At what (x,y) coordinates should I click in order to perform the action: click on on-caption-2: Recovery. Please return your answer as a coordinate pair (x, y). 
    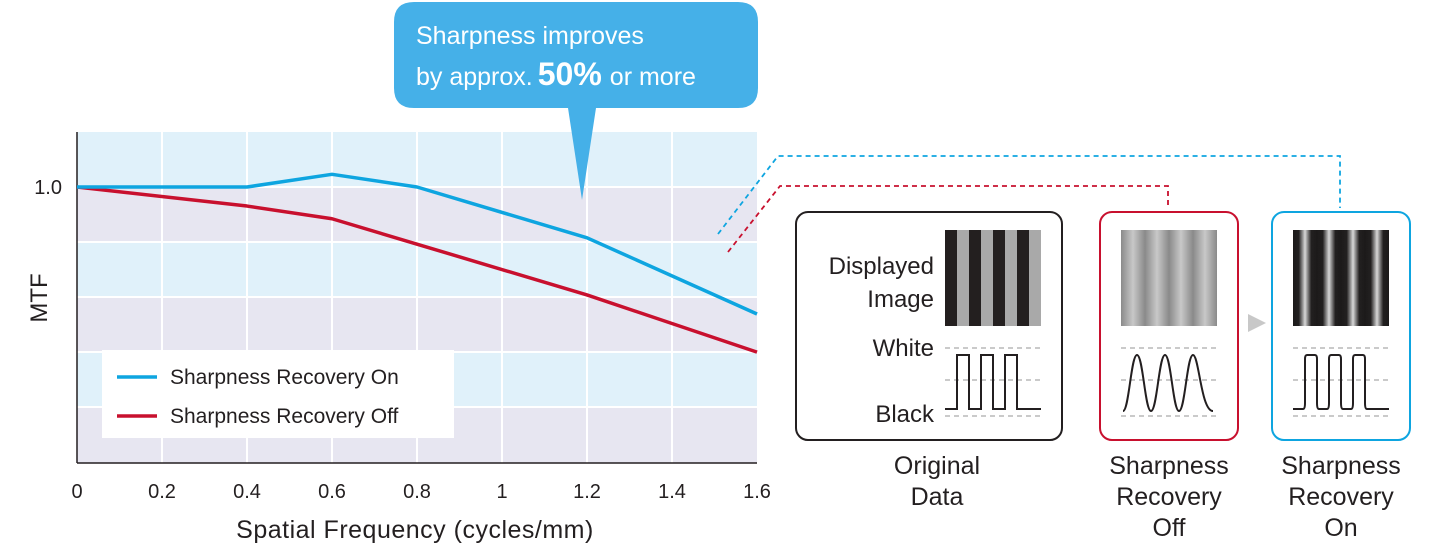
    Looking at the image, I should click on (1341, 497).